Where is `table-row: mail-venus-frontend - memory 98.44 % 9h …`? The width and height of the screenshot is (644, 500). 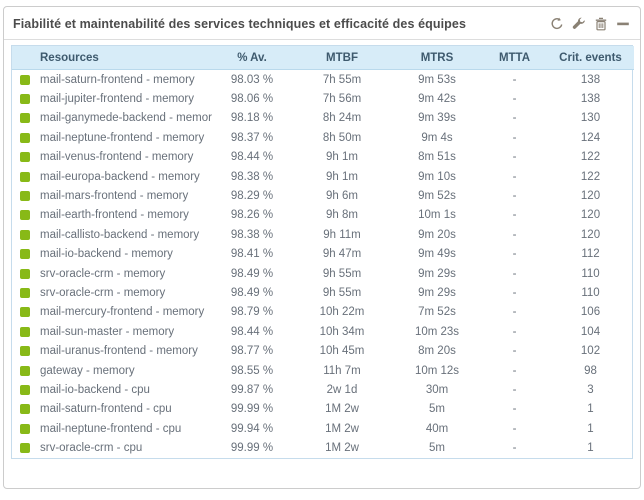
table-row: mail-venus-frontend - memory 98.44 % 9h … is located at coordinates (323, 157).